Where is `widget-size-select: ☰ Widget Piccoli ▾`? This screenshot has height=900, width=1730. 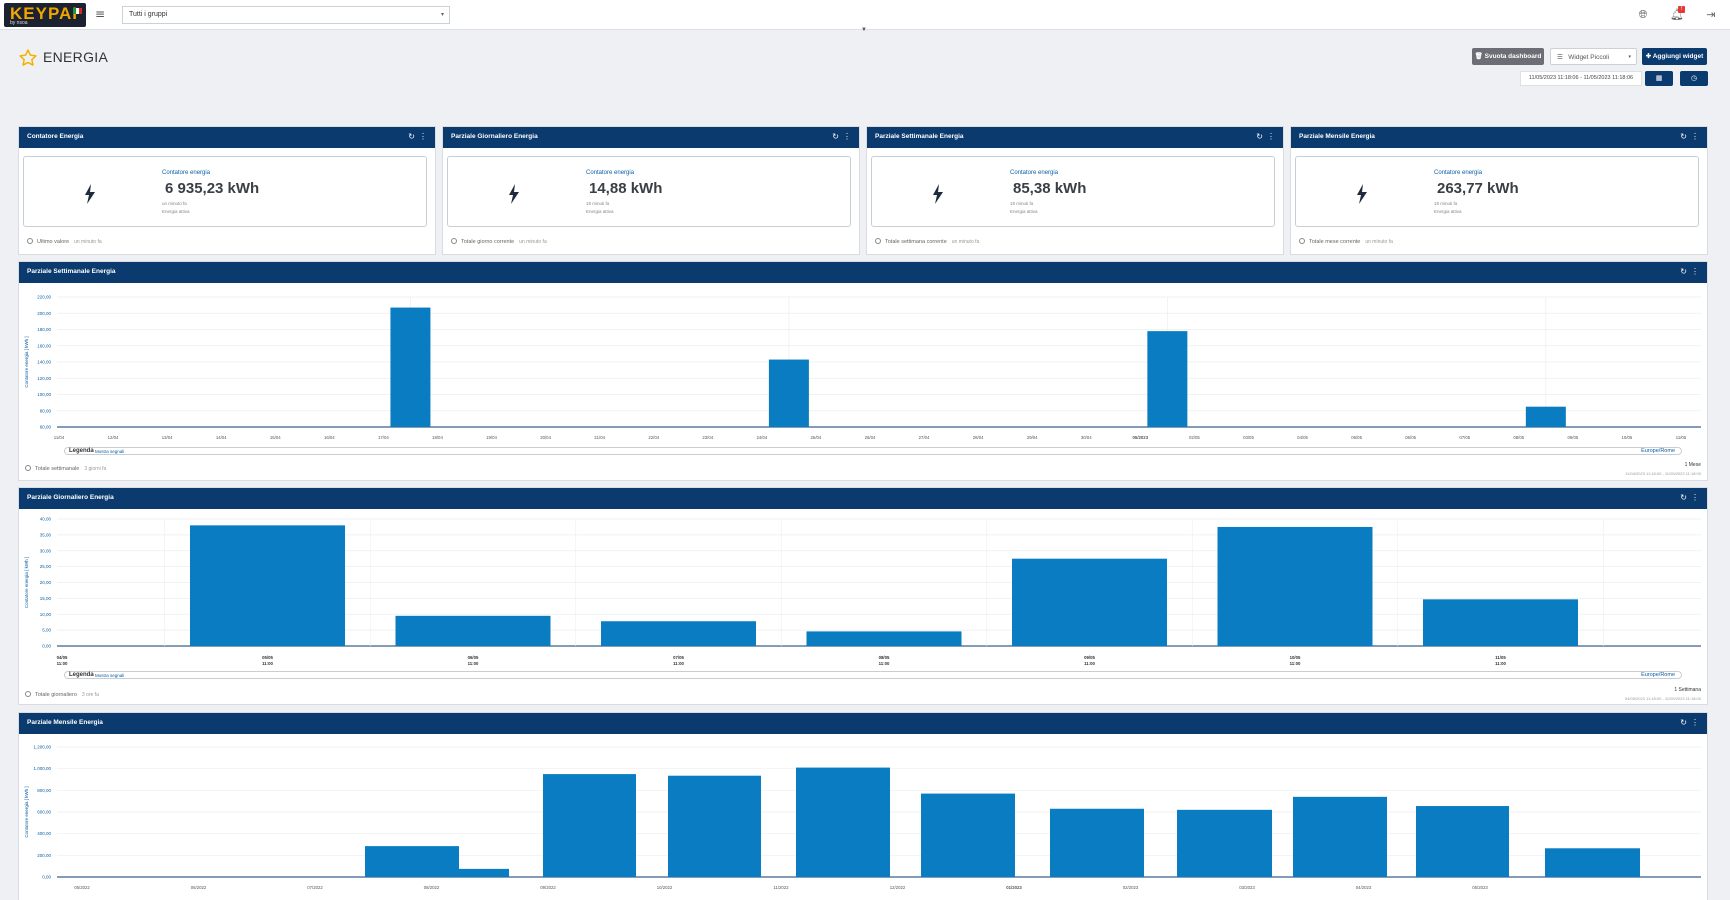
widget-size-select: ☰ Widget Piccoli ▾ is located at coordinates (1593, 56).